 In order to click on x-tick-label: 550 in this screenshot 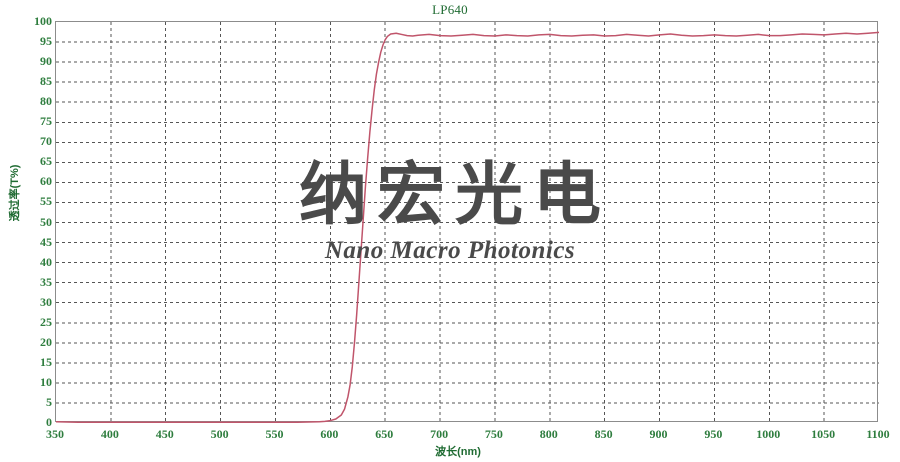, I will do `click(274, 434)`.